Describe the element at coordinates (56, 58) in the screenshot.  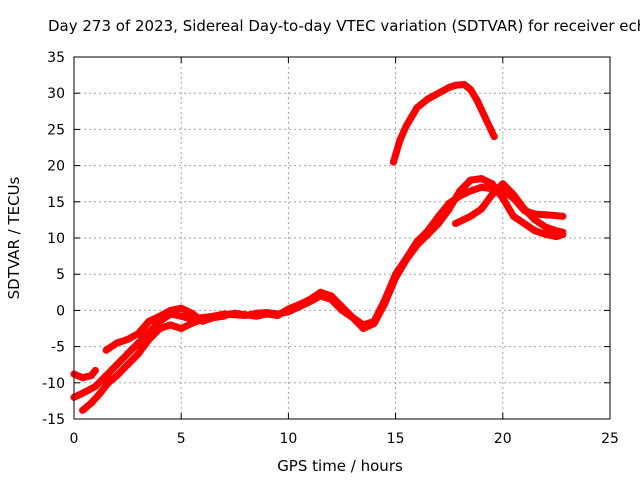
I see `y-tick-label: 35` at that location.